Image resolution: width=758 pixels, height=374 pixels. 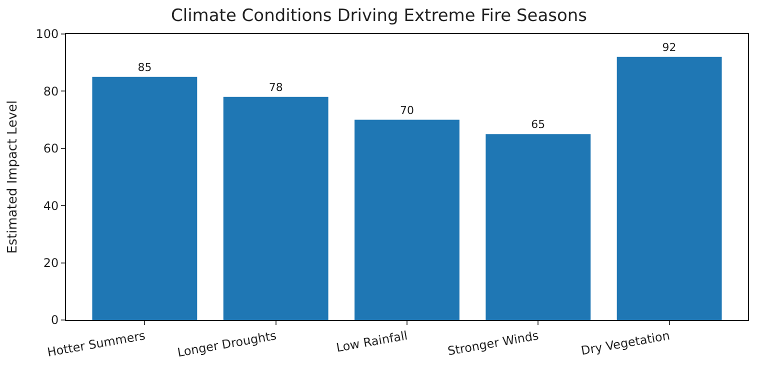 I want to click on y-tick-label: 100, so click(x=47, y=34).